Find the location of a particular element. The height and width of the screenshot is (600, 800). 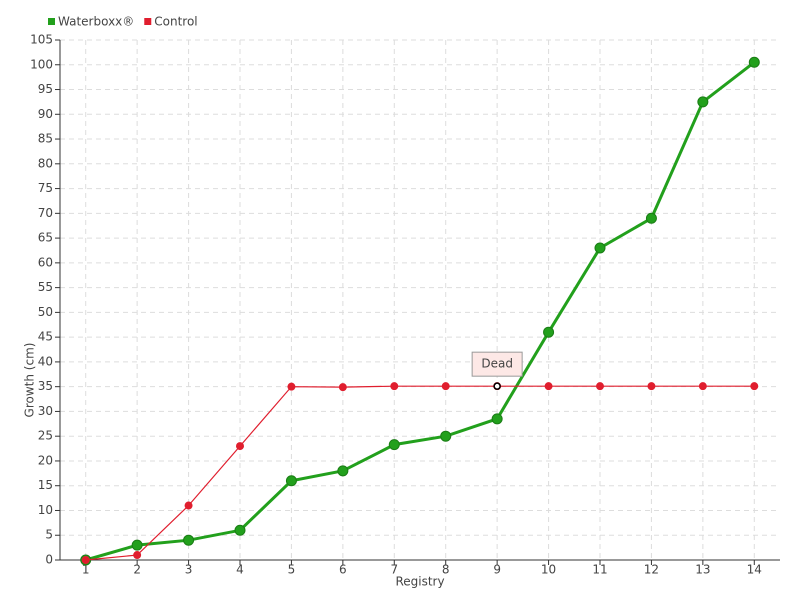

x-tick-label: 7 is located at coordinates (394, 570).